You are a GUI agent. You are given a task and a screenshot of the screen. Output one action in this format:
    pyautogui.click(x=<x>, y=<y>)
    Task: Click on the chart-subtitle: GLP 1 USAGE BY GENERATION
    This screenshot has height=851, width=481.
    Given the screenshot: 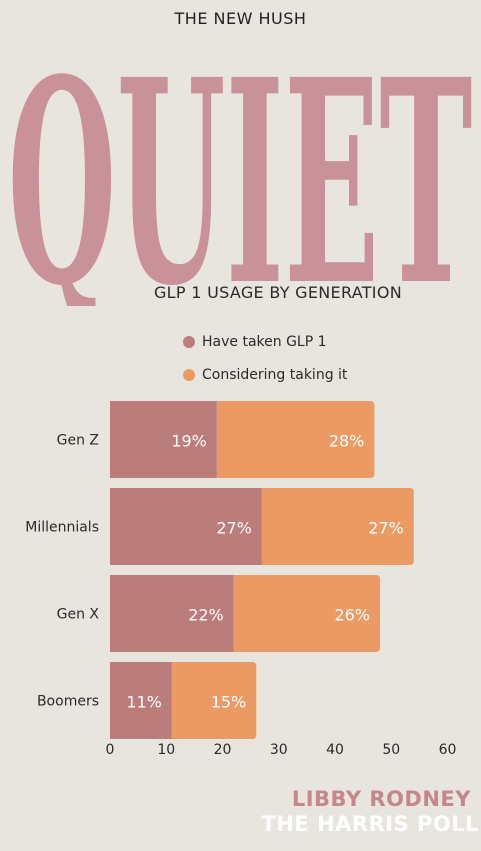 What is the action you would take?
    pyautogui.click(x=277, y=292)
    